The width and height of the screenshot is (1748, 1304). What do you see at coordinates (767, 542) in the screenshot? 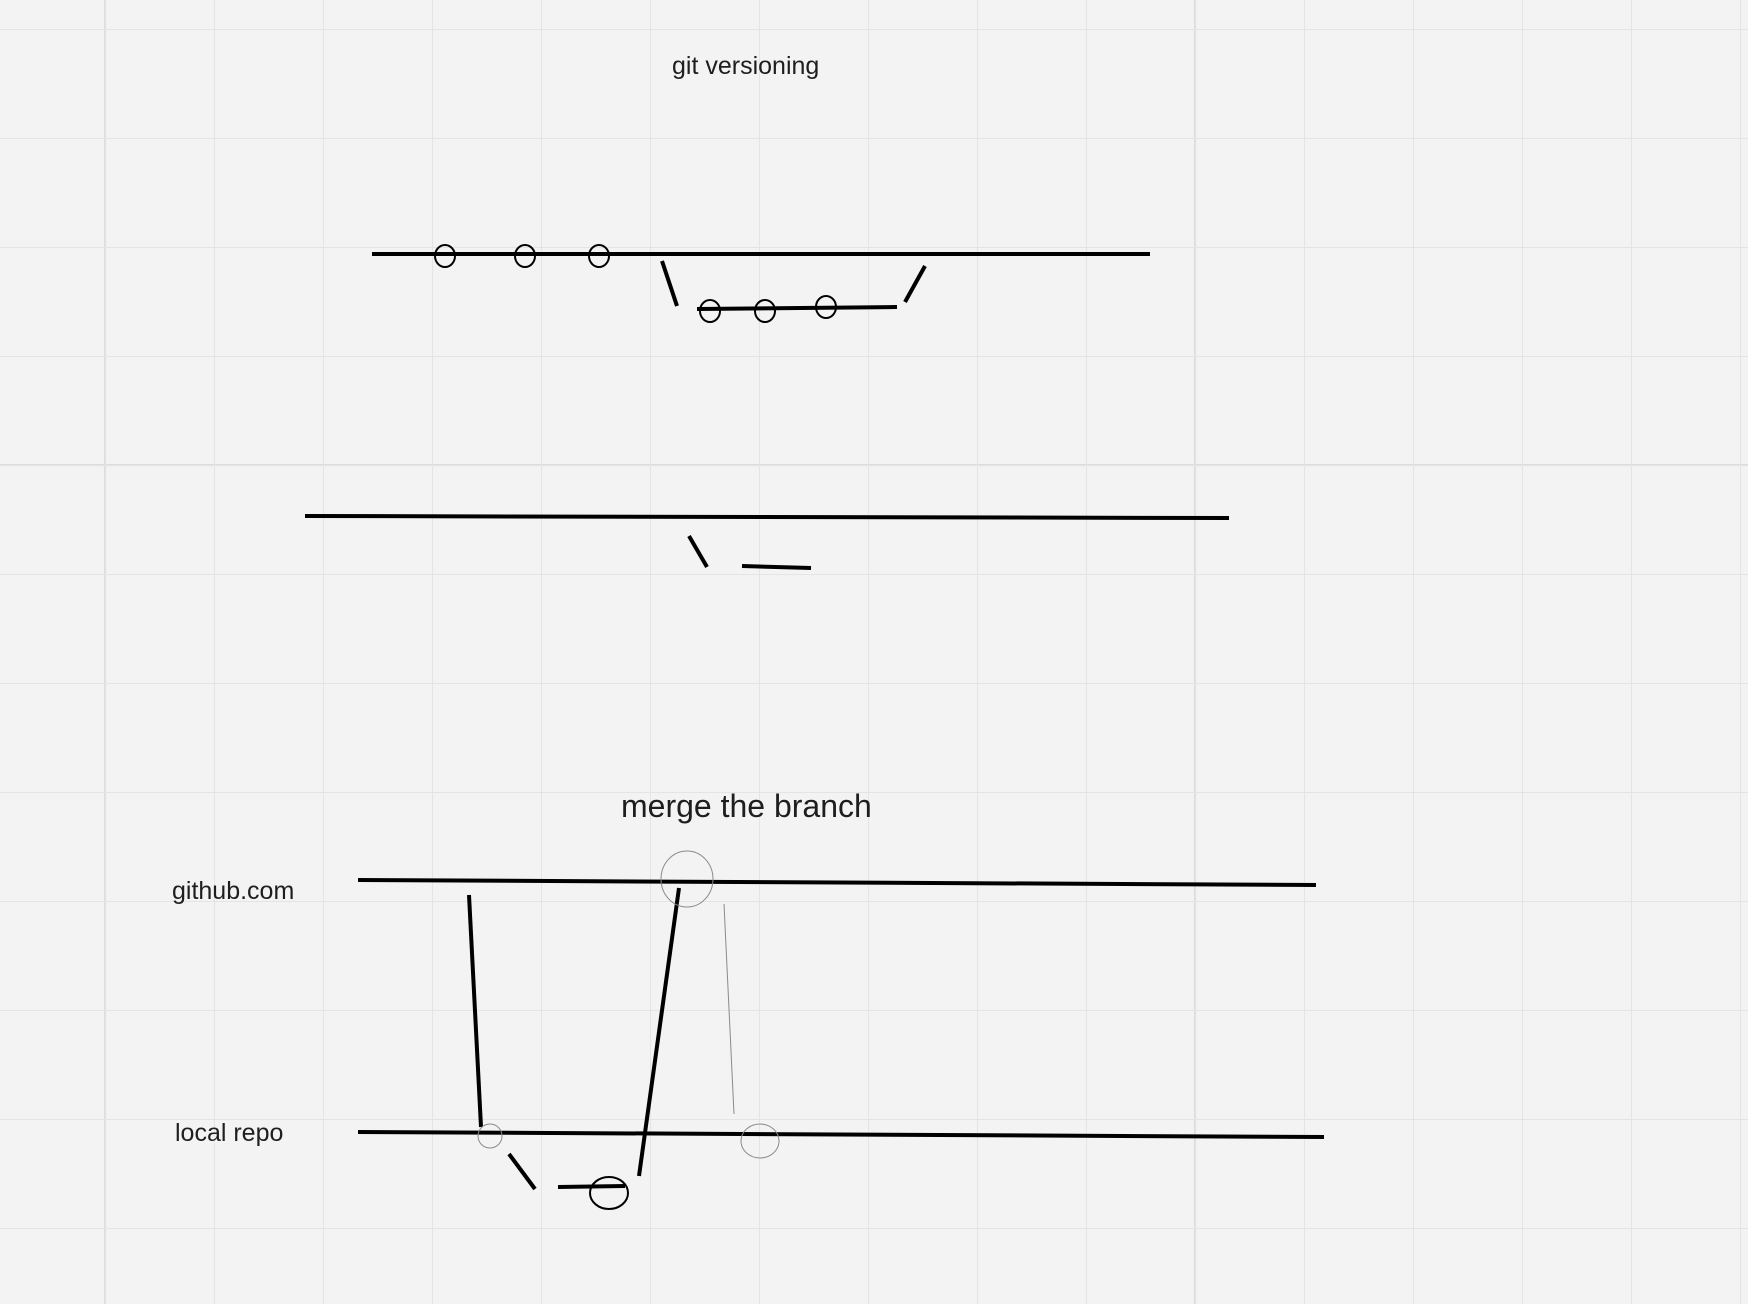
I see `second-branch-sketch` at bounding box center [767, 542].